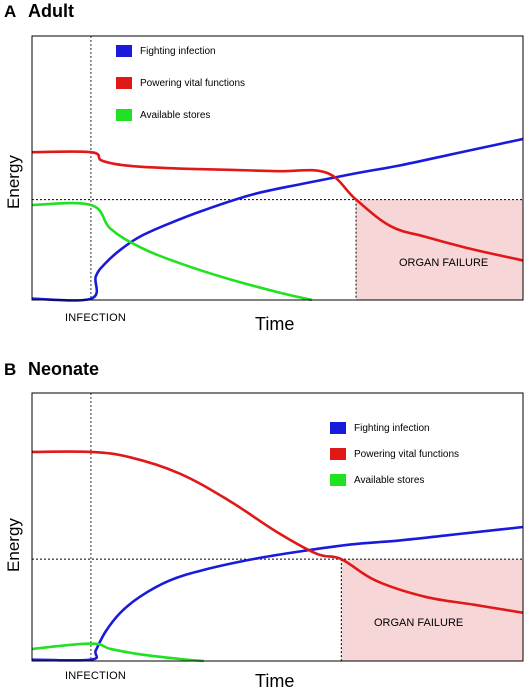 Image resolution: width=526 pixels, height=692 pixels. What do you see at coordinates (64, 369) in the screenshot?
I see `panel-b-title: Neonate` at bounding box center [64, 369].